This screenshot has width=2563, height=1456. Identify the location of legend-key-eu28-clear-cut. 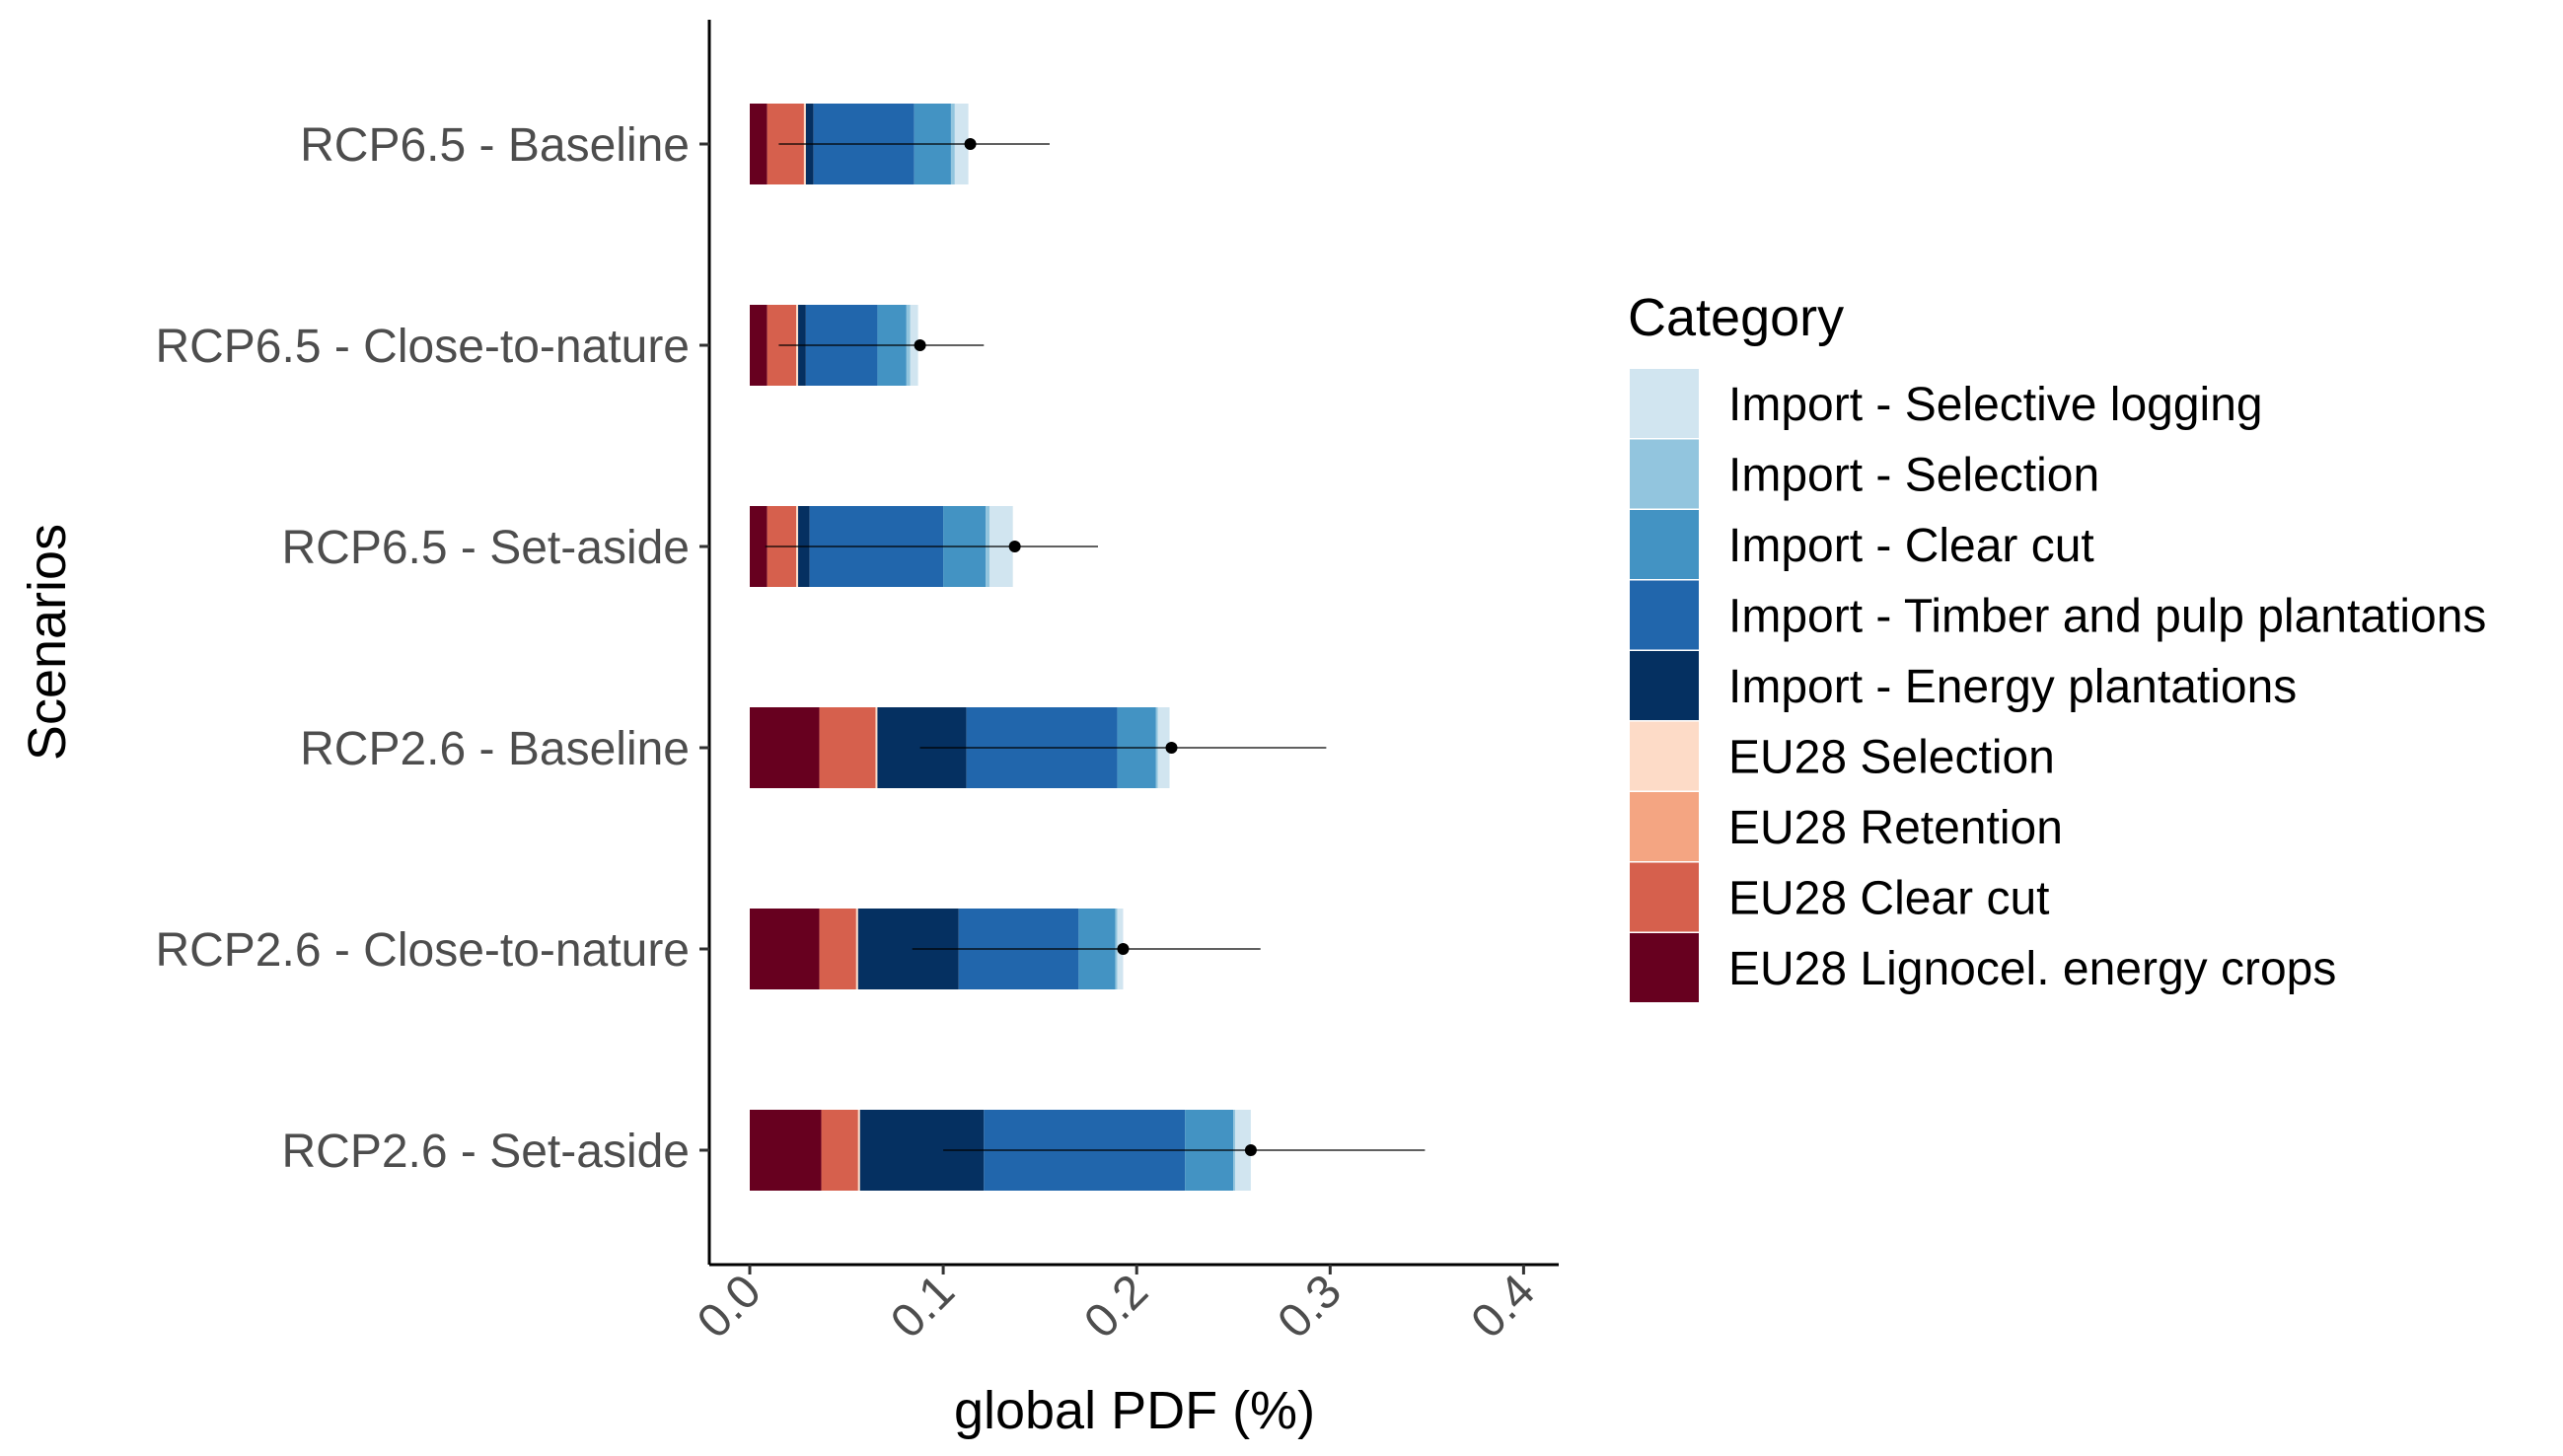
(1664, 897).